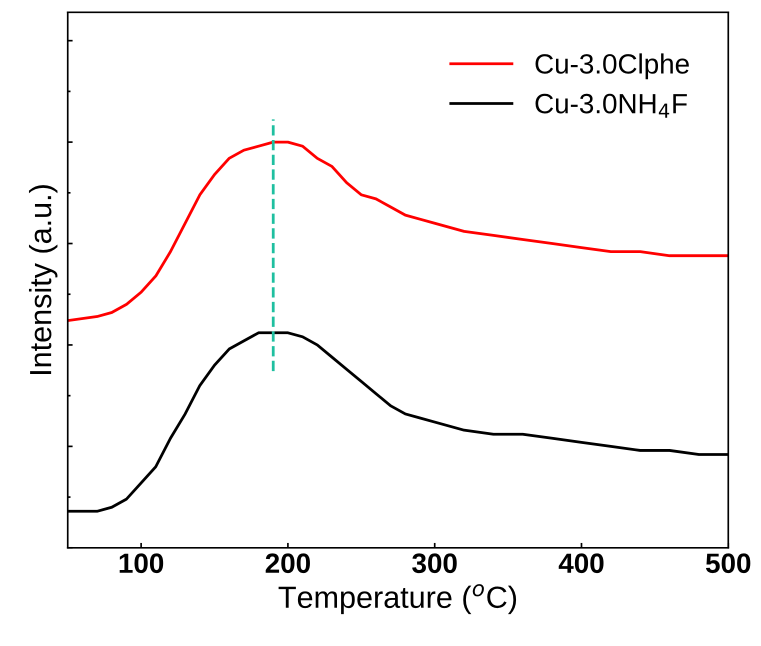 The height and width of the screenshot is (646, 761). I want to click on y-axis-title: Intensity (a.u.), so click(43, 279).